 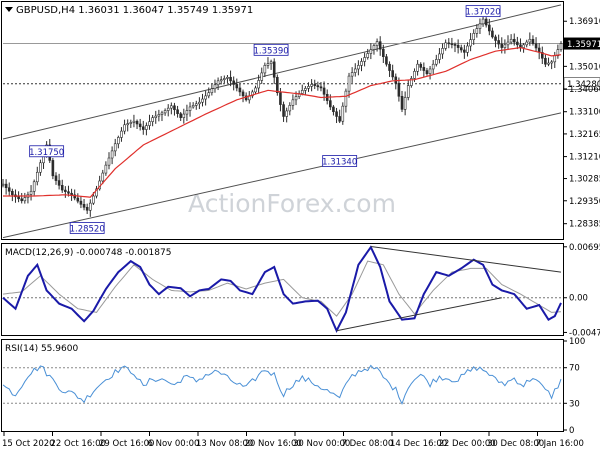 I want to click on time-tick-label: 14 Dec 16:00, so click(x=418, y=444).